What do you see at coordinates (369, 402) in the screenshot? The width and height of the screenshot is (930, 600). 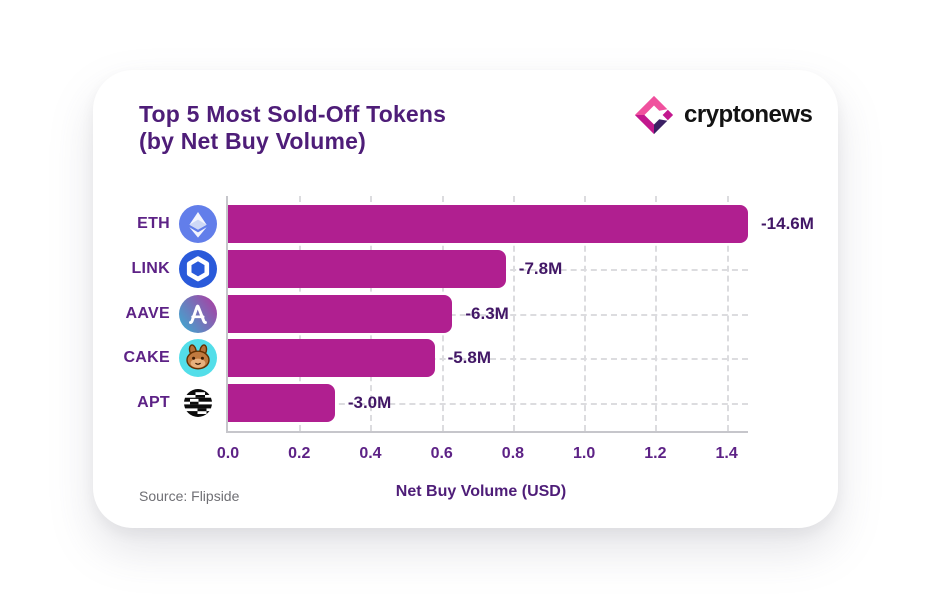 I see `bar-value-apt: -3.0M` at bounding box center [369, 402].